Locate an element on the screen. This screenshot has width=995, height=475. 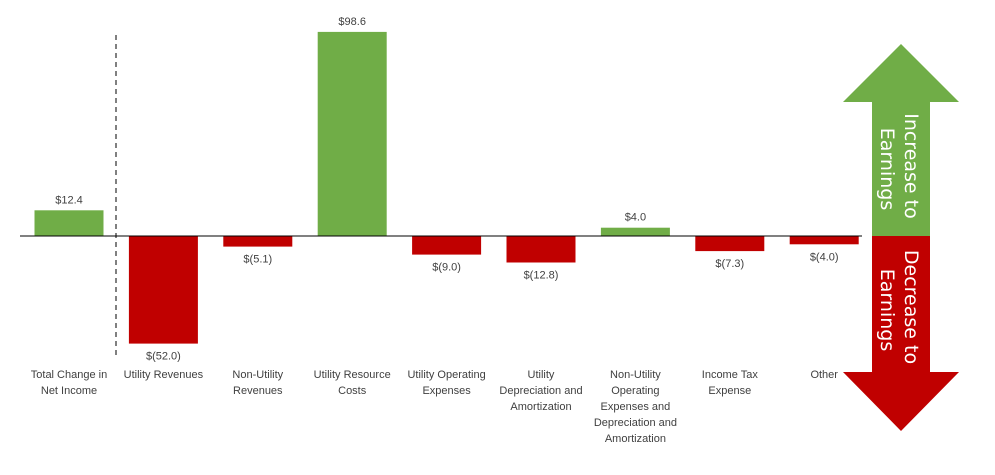
category-label-5-line-1: Depreciation and is located at coordinates (540, 391).